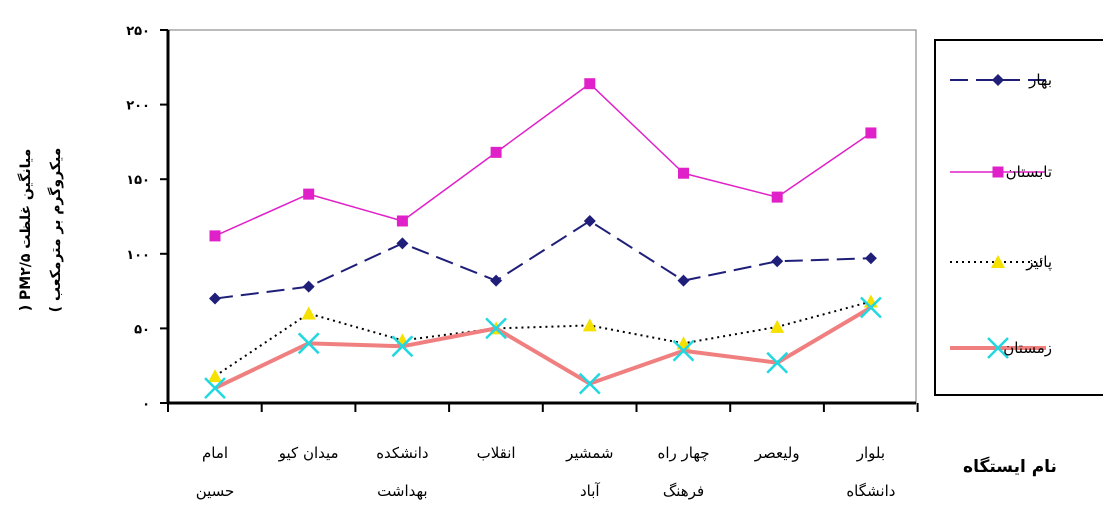 The image size is (1103, 516). I want to click on x-tick-label: بهداشت, so click(402, 491).